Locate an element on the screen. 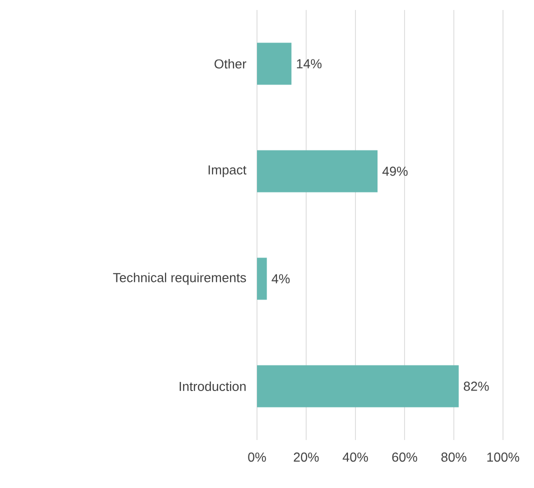  data-label: 82% is located at coordinates (476, 386).